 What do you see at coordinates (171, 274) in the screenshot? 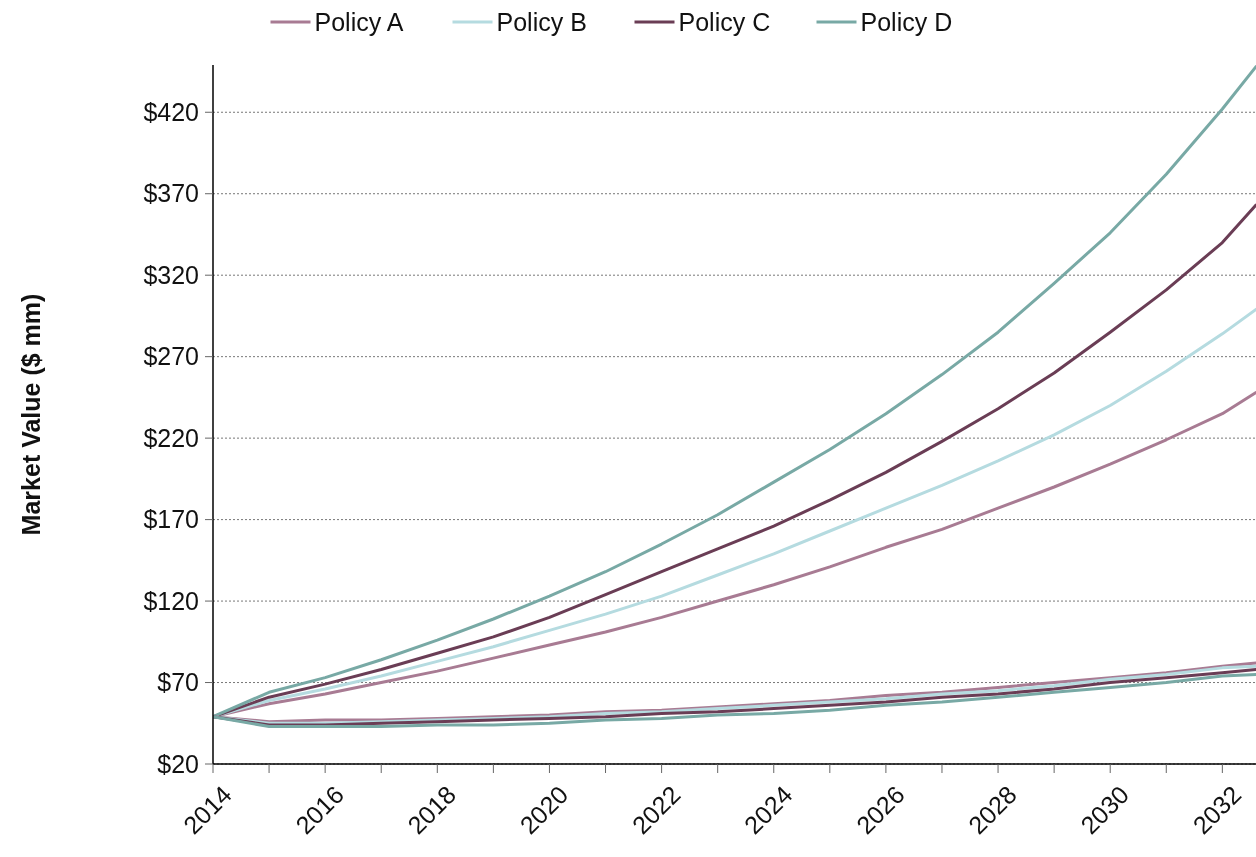
I see `y-tick-label: $320` at bounding box center [171, 274].